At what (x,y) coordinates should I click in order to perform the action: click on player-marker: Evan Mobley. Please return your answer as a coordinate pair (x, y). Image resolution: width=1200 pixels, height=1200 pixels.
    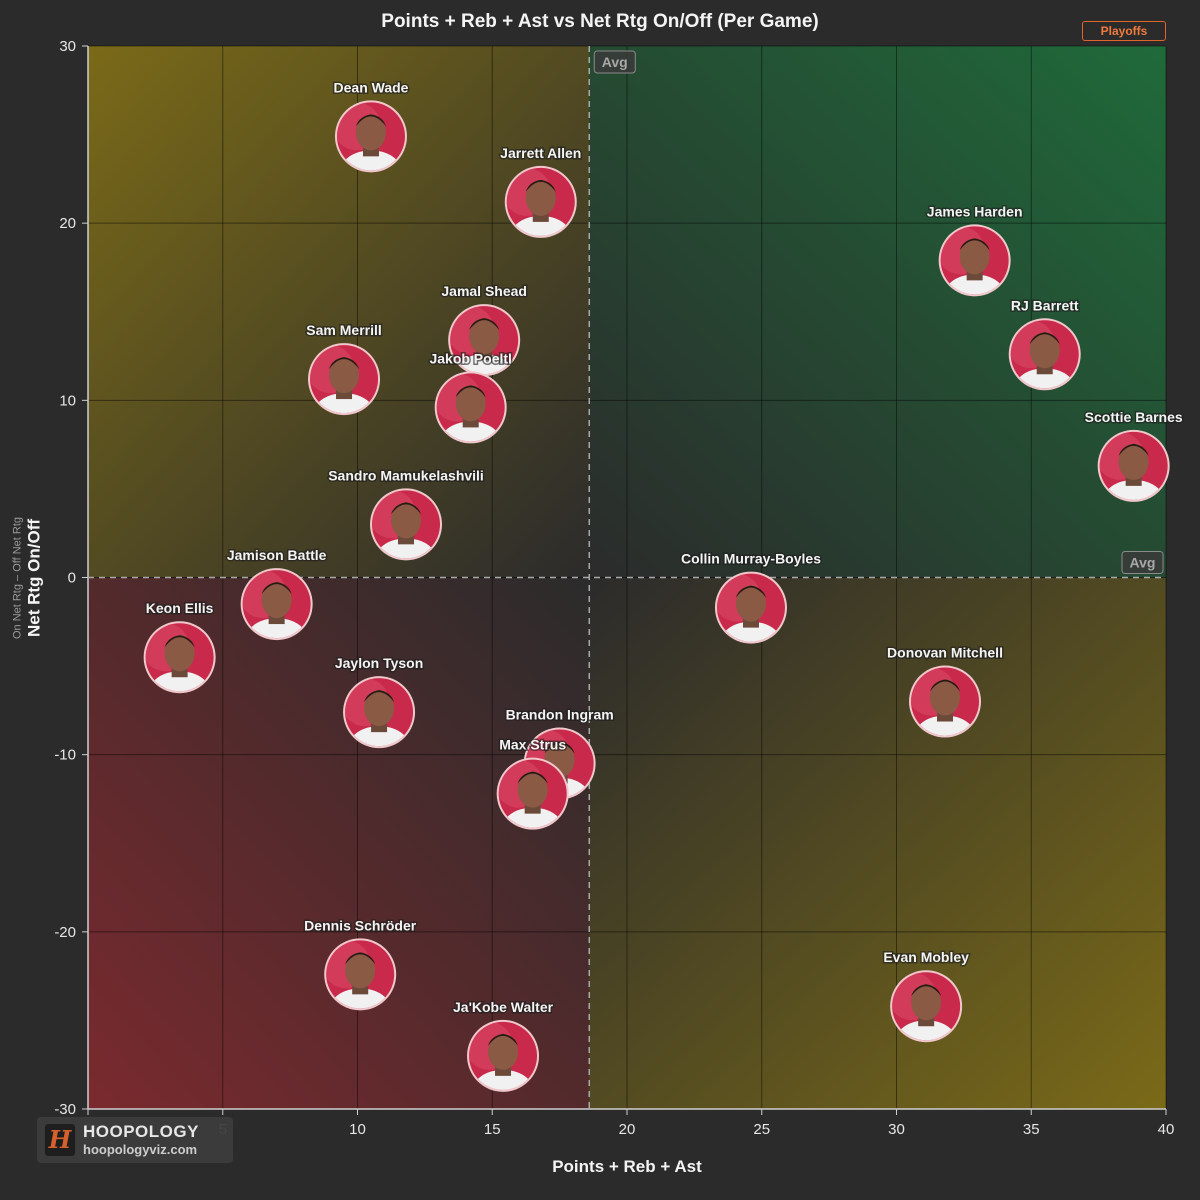
    Looking at the image, I should click on (926, 995).